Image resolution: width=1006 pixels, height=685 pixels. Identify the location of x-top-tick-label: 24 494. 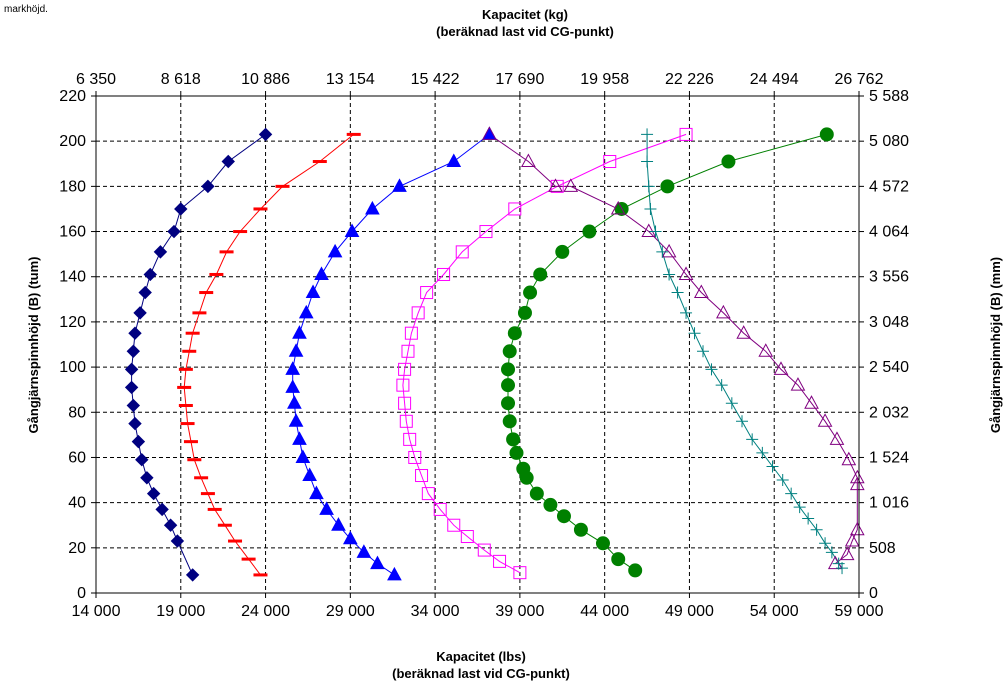
(774, 79).